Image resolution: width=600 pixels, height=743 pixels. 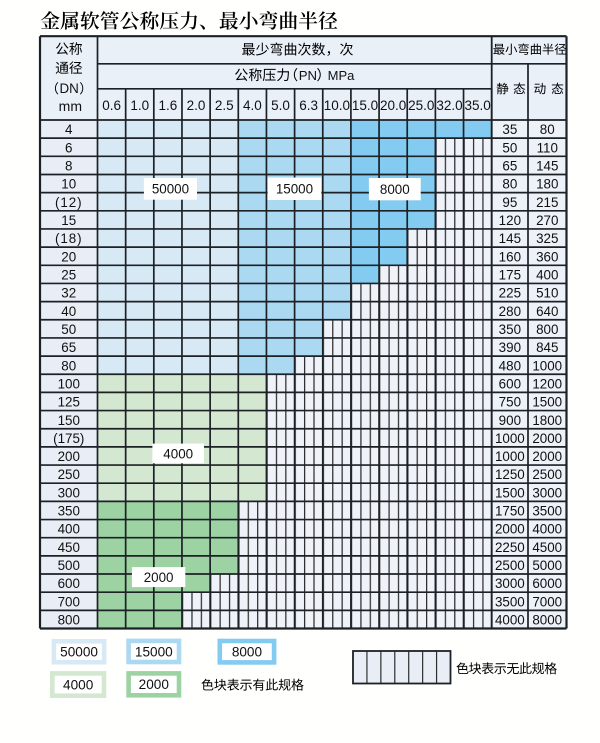 I want to click on svg-text: 300, so click(x=69, y=492).